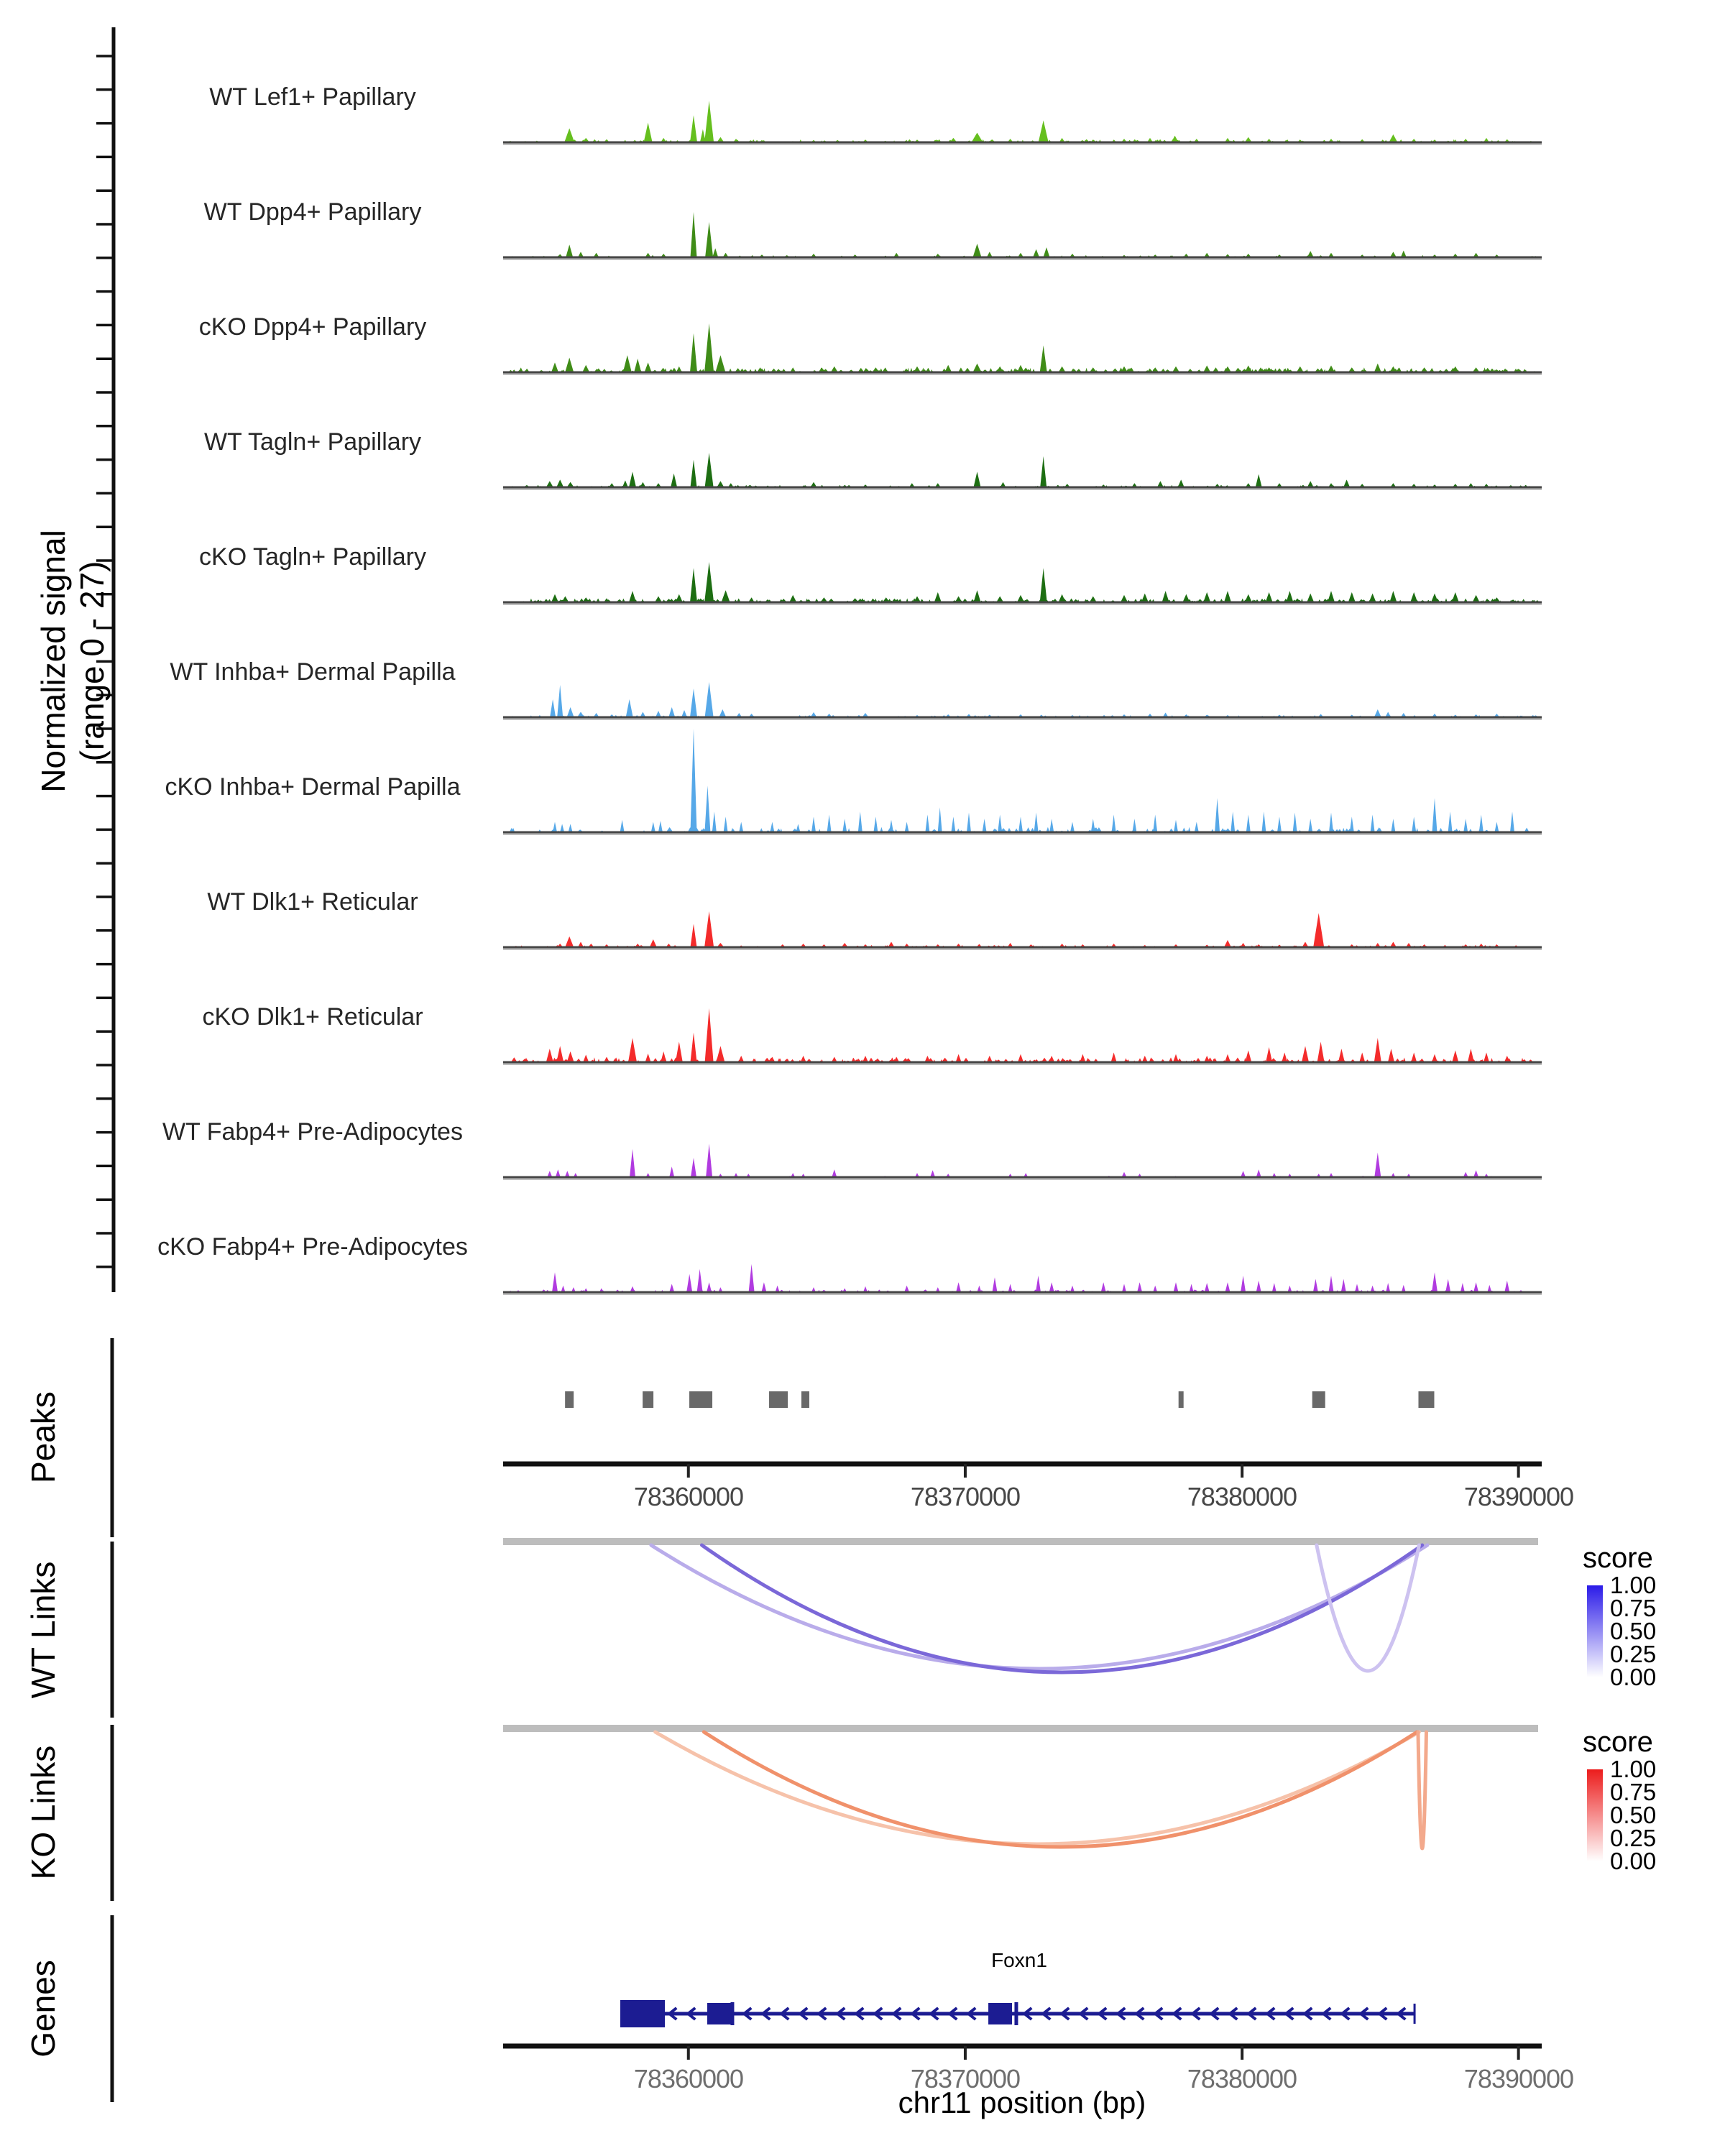 The image size is (1725, 2156). What do you see at coordinates (312, 902) in the screenshot?
I see `track-label-wt-dlk1: WT Dlk1+ Reticular` at bounding box center [312, 902].